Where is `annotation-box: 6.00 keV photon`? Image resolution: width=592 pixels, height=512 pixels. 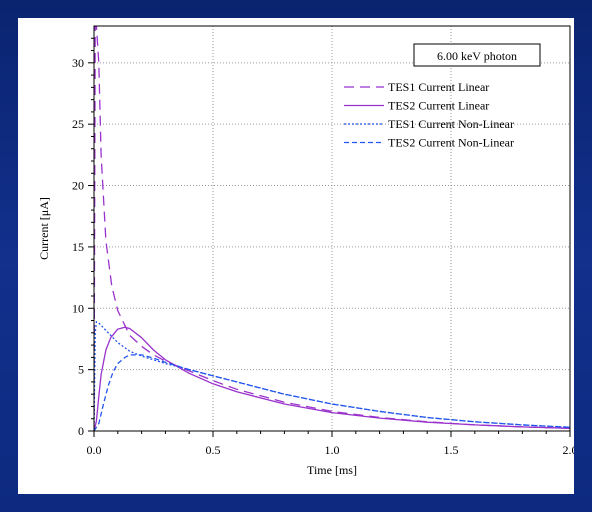 annotation-box: 6.00 keV photon is located at coordinates (477, 55).